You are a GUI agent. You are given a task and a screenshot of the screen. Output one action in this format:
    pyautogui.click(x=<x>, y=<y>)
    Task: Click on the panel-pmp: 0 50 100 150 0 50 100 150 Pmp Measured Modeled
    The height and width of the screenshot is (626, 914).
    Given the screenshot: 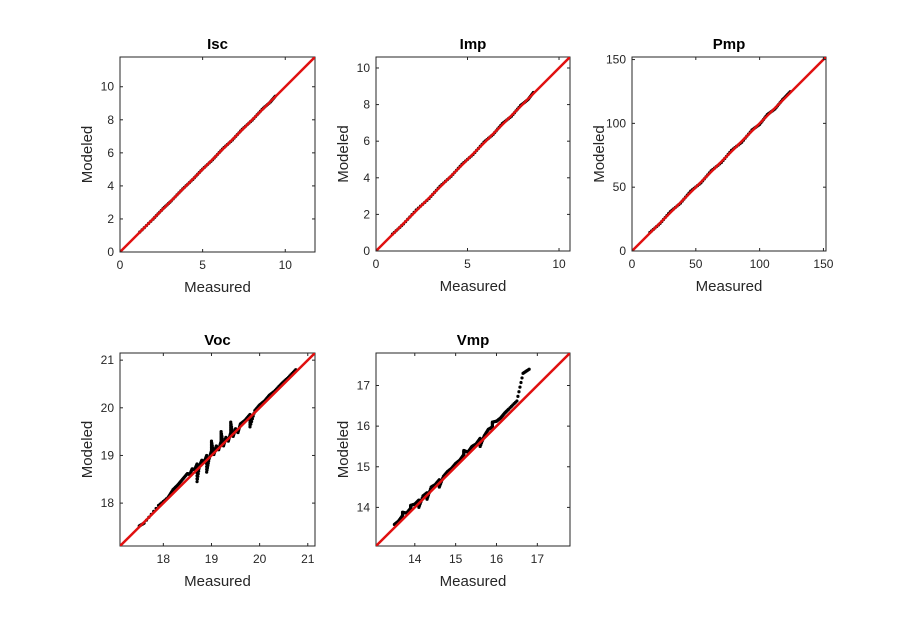 What is the action you would take?
    pyautogui.click(x=712, y=165)
    